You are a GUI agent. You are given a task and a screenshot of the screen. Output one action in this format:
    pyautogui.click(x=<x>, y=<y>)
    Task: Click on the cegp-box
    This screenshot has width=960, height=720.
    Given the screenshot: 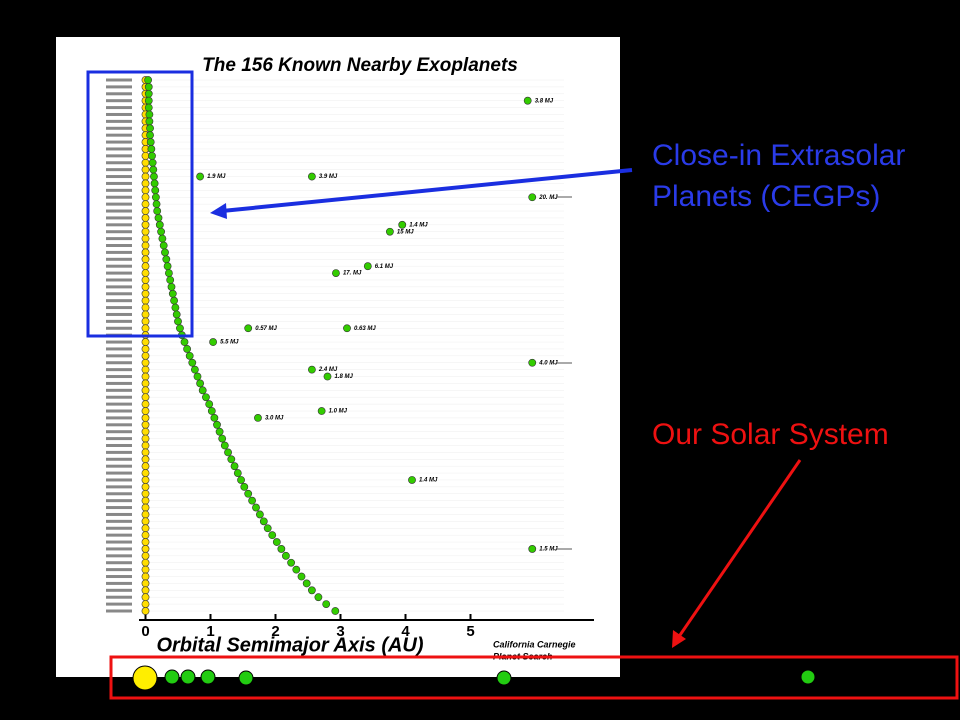 What is the action you would take?
    pyautogui.click(x=140, y=204)
    